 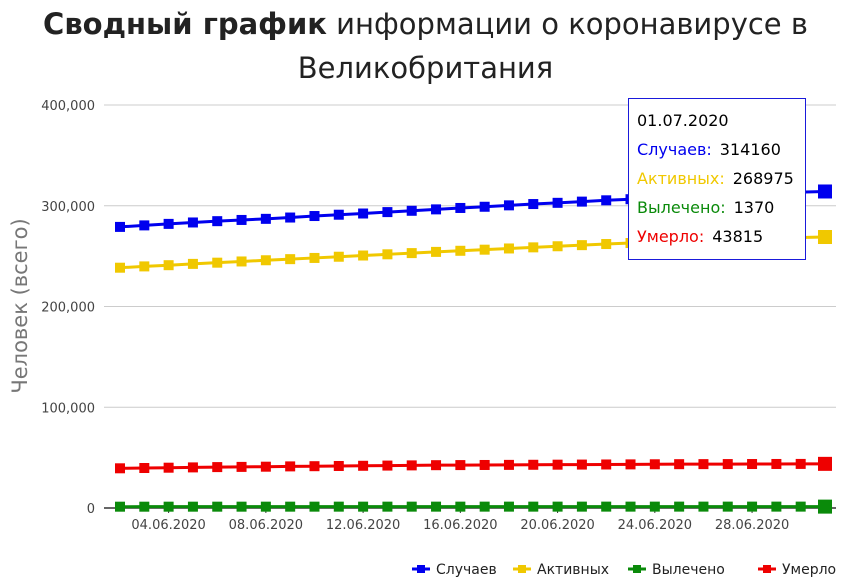 What do you see at coordinates (466, 570) in the screenshot?
I see `legend-label: Случаев` at bounding box center [466, 570].